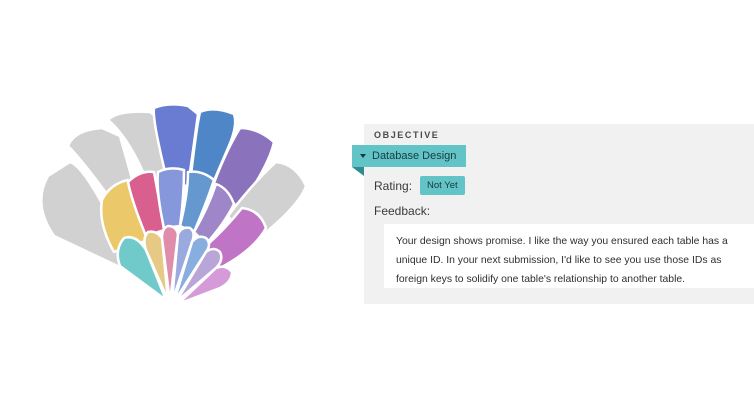 The width and height of the screenshot is (754, 400). I want to click on caret-down-icon, so click(363, 156).